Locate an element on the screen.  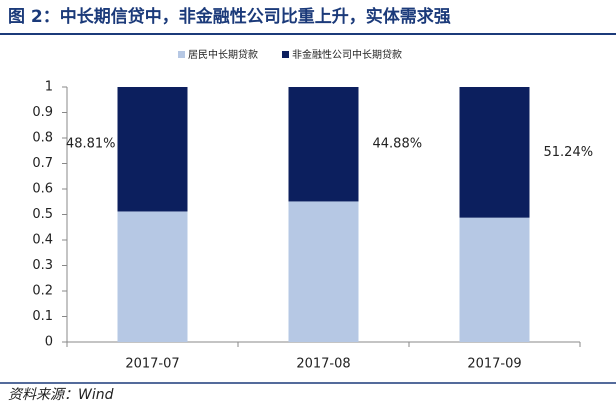
data-label: 44.88% is located at coordinates (398, 144).